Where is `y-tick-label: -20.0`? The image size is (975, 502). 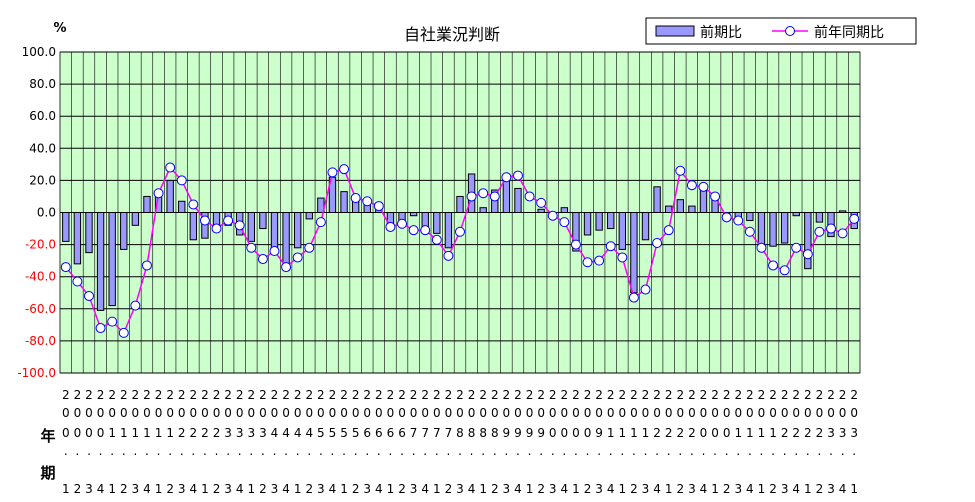
y-tick-label: -20.0 is located at coordinates (40, 245).